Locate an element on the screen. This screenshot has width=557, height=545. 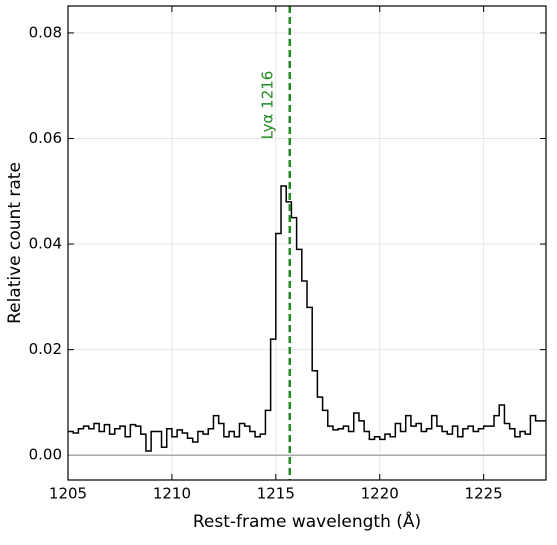
x-axis-label: Rest-frame wavelength (Å) is located at coordinates (307, 521).